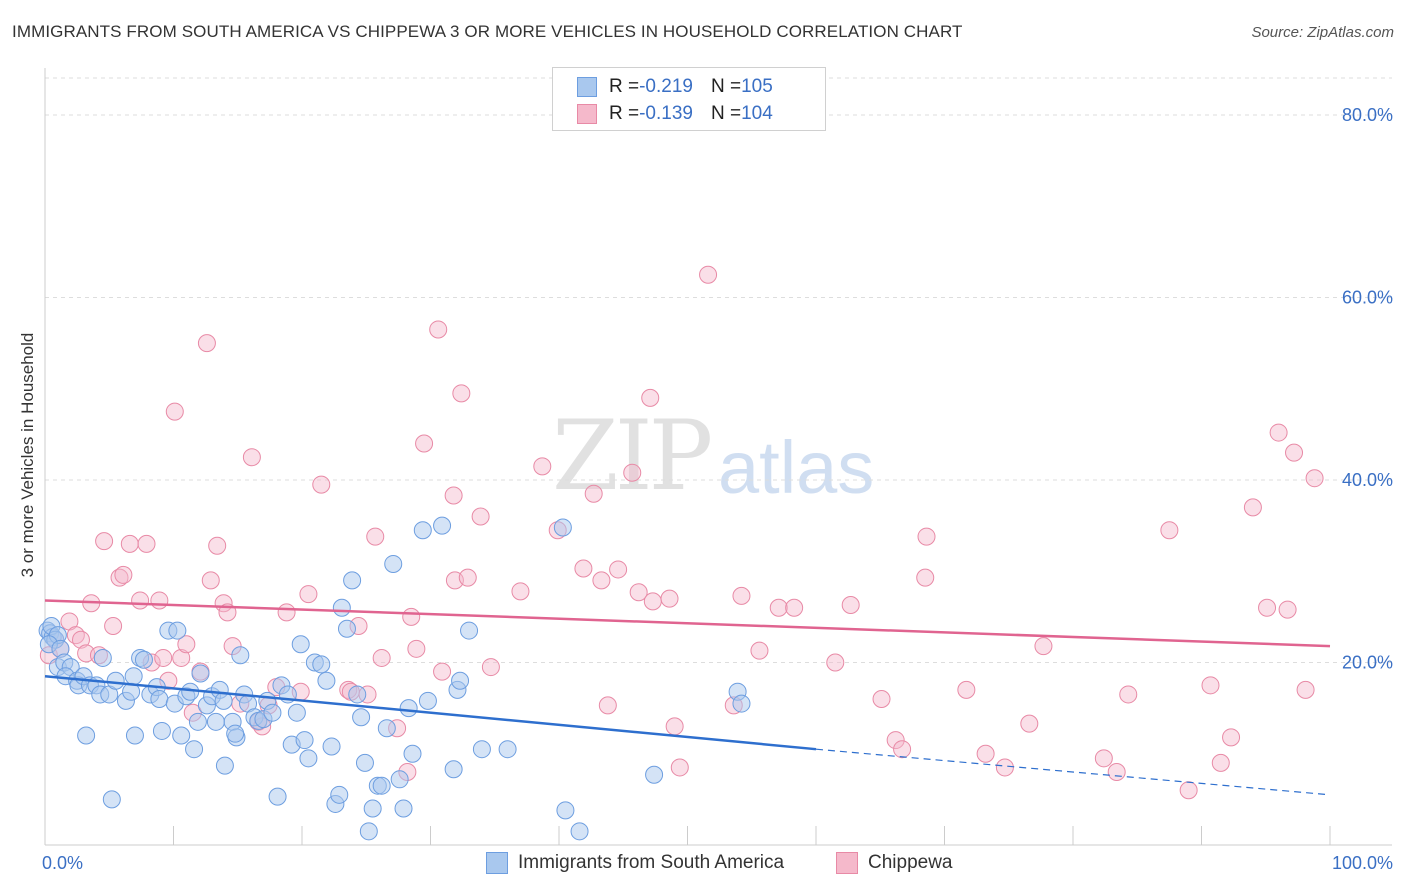 The width and height of the screenshot is (1406, 892). Describe the element at coordinates (910, 862) in the screenshot. I see `bottom-legend-label: Chippewa` at that location.